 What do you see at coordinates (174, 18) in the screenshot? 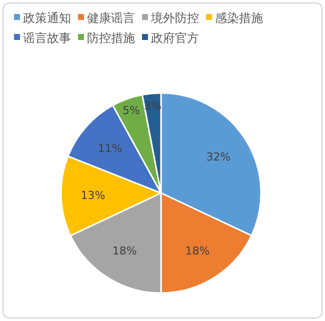
I see `legend-label: 境外防控` at bounding box center [174, 18].